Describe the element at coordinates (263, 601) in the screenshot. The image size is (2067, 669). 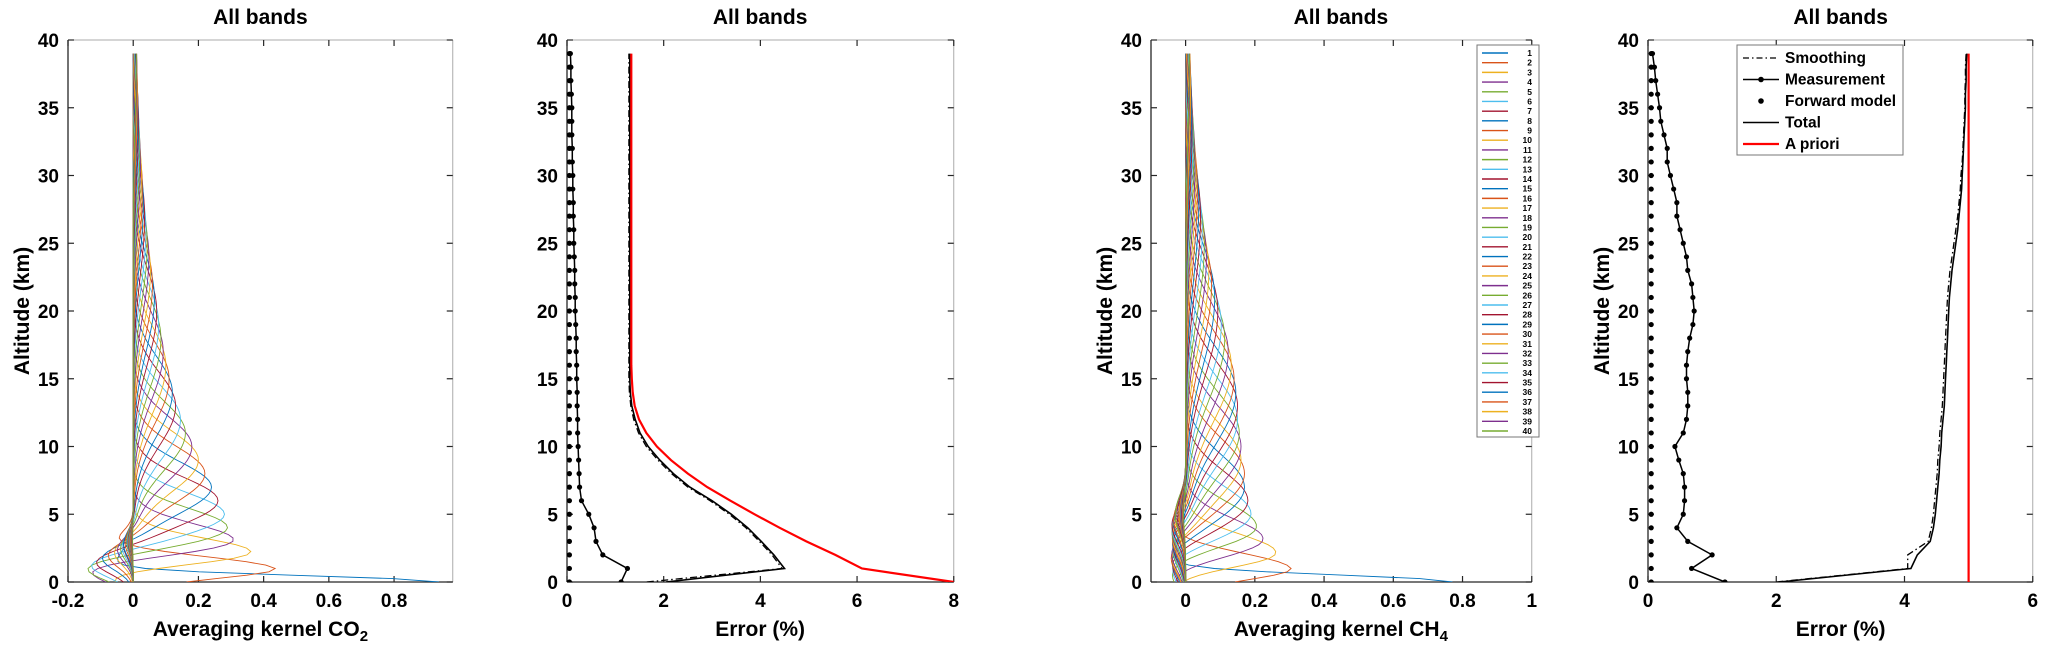
I see `svg-text: 0.4` at that location.